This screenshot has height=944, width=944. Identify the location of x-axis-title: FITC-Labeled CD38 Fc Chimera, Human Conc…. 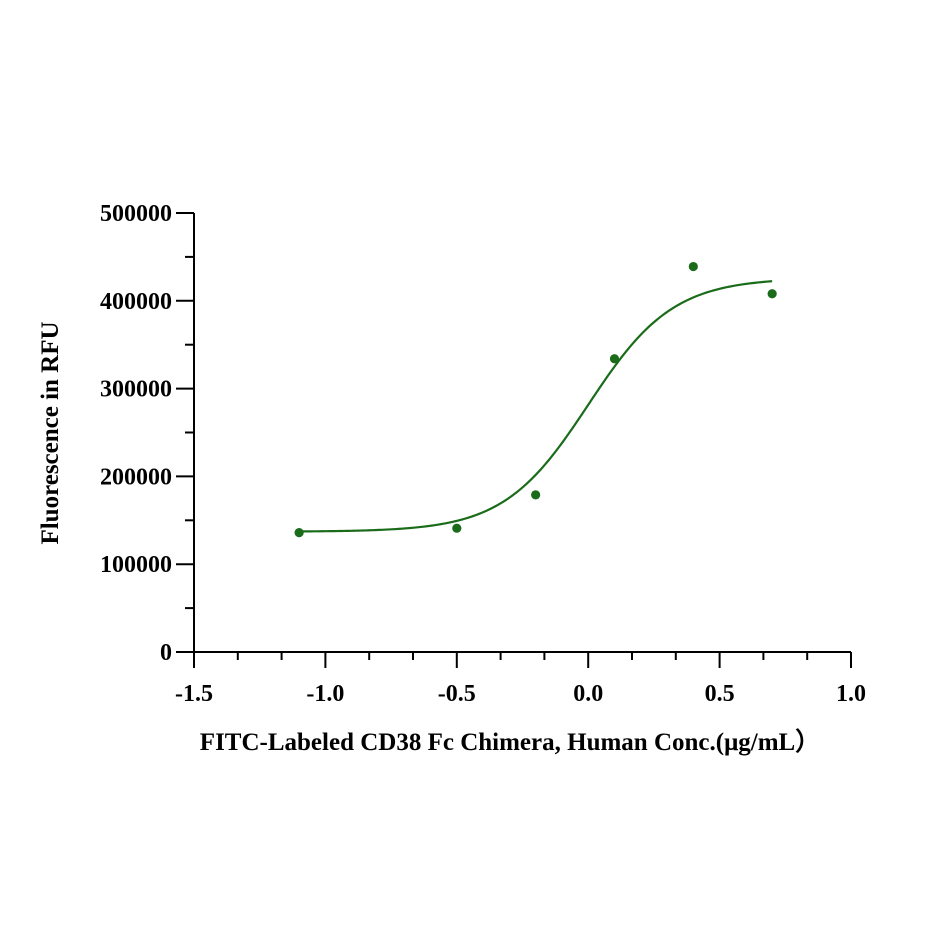
(510, 741).